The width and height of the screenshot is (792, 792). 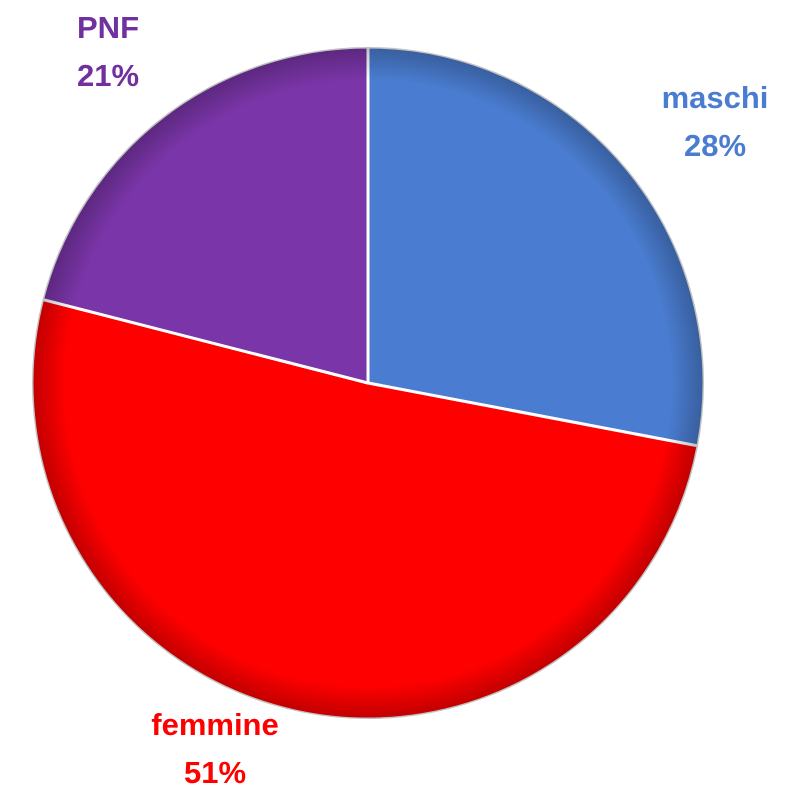 I want to click on slice-value-label: 28%, so click(x=715, y=145).